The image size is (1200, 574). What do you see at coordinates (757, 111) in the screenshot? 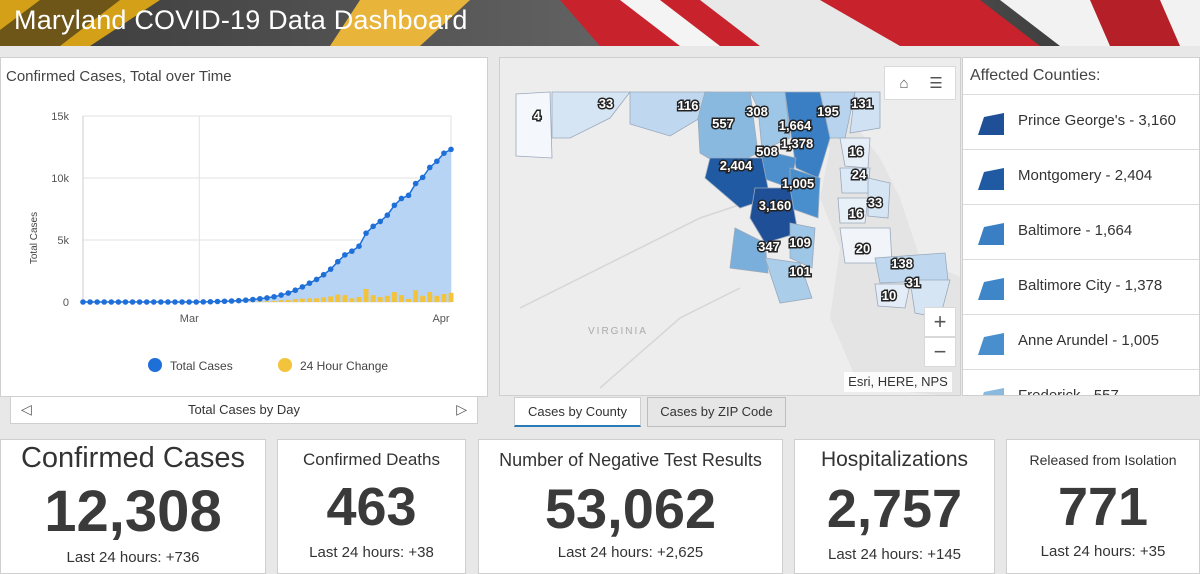
I see `county-case-label: 308` at bounding box center [757, 111].